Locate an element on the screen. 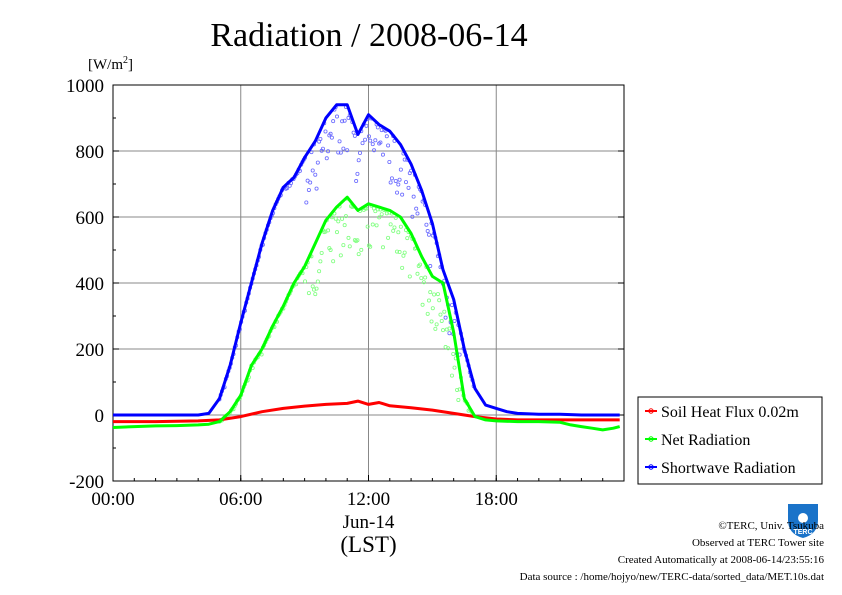  ytick-label: 1000 is located at coordinates (85, 86).